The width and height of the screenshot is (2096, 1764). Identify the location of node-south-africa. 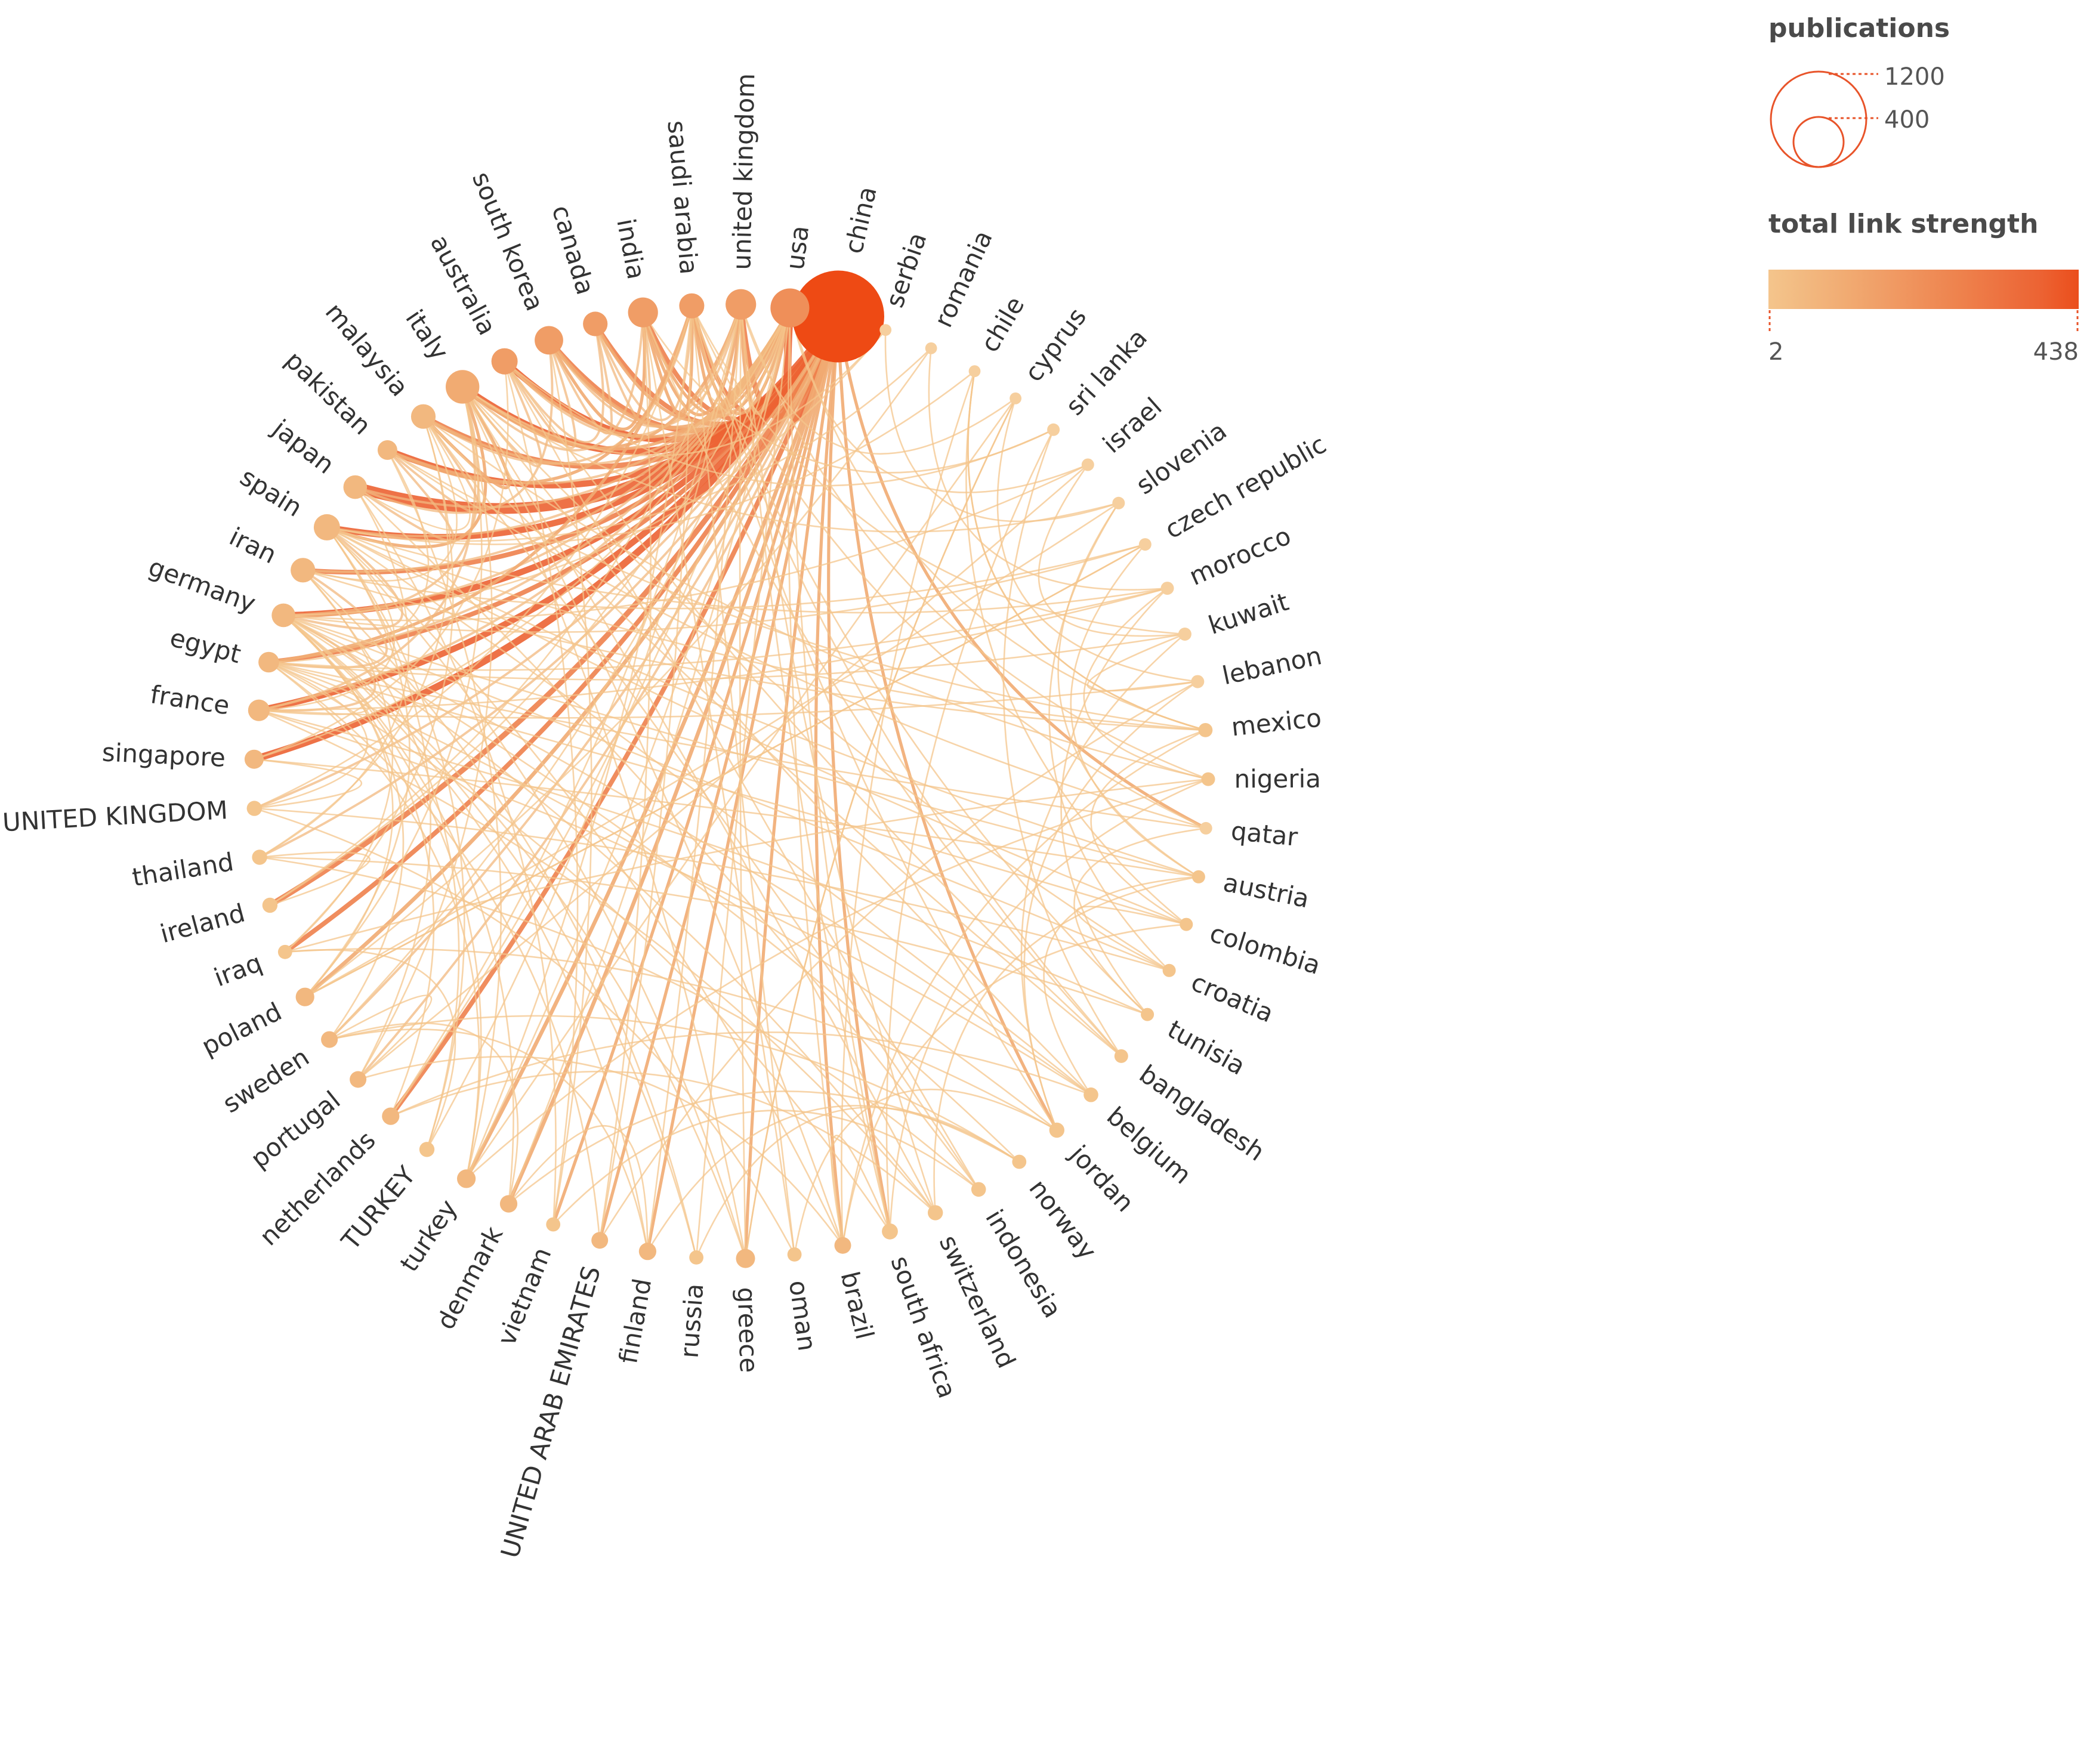
(890, 1232).